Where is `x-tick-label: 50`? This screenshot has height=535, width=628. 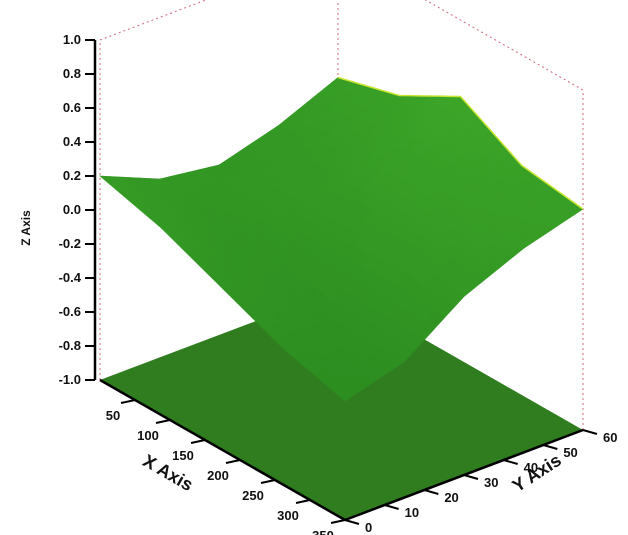
x-tick-label: 50 is located at coordinates (113, 415).